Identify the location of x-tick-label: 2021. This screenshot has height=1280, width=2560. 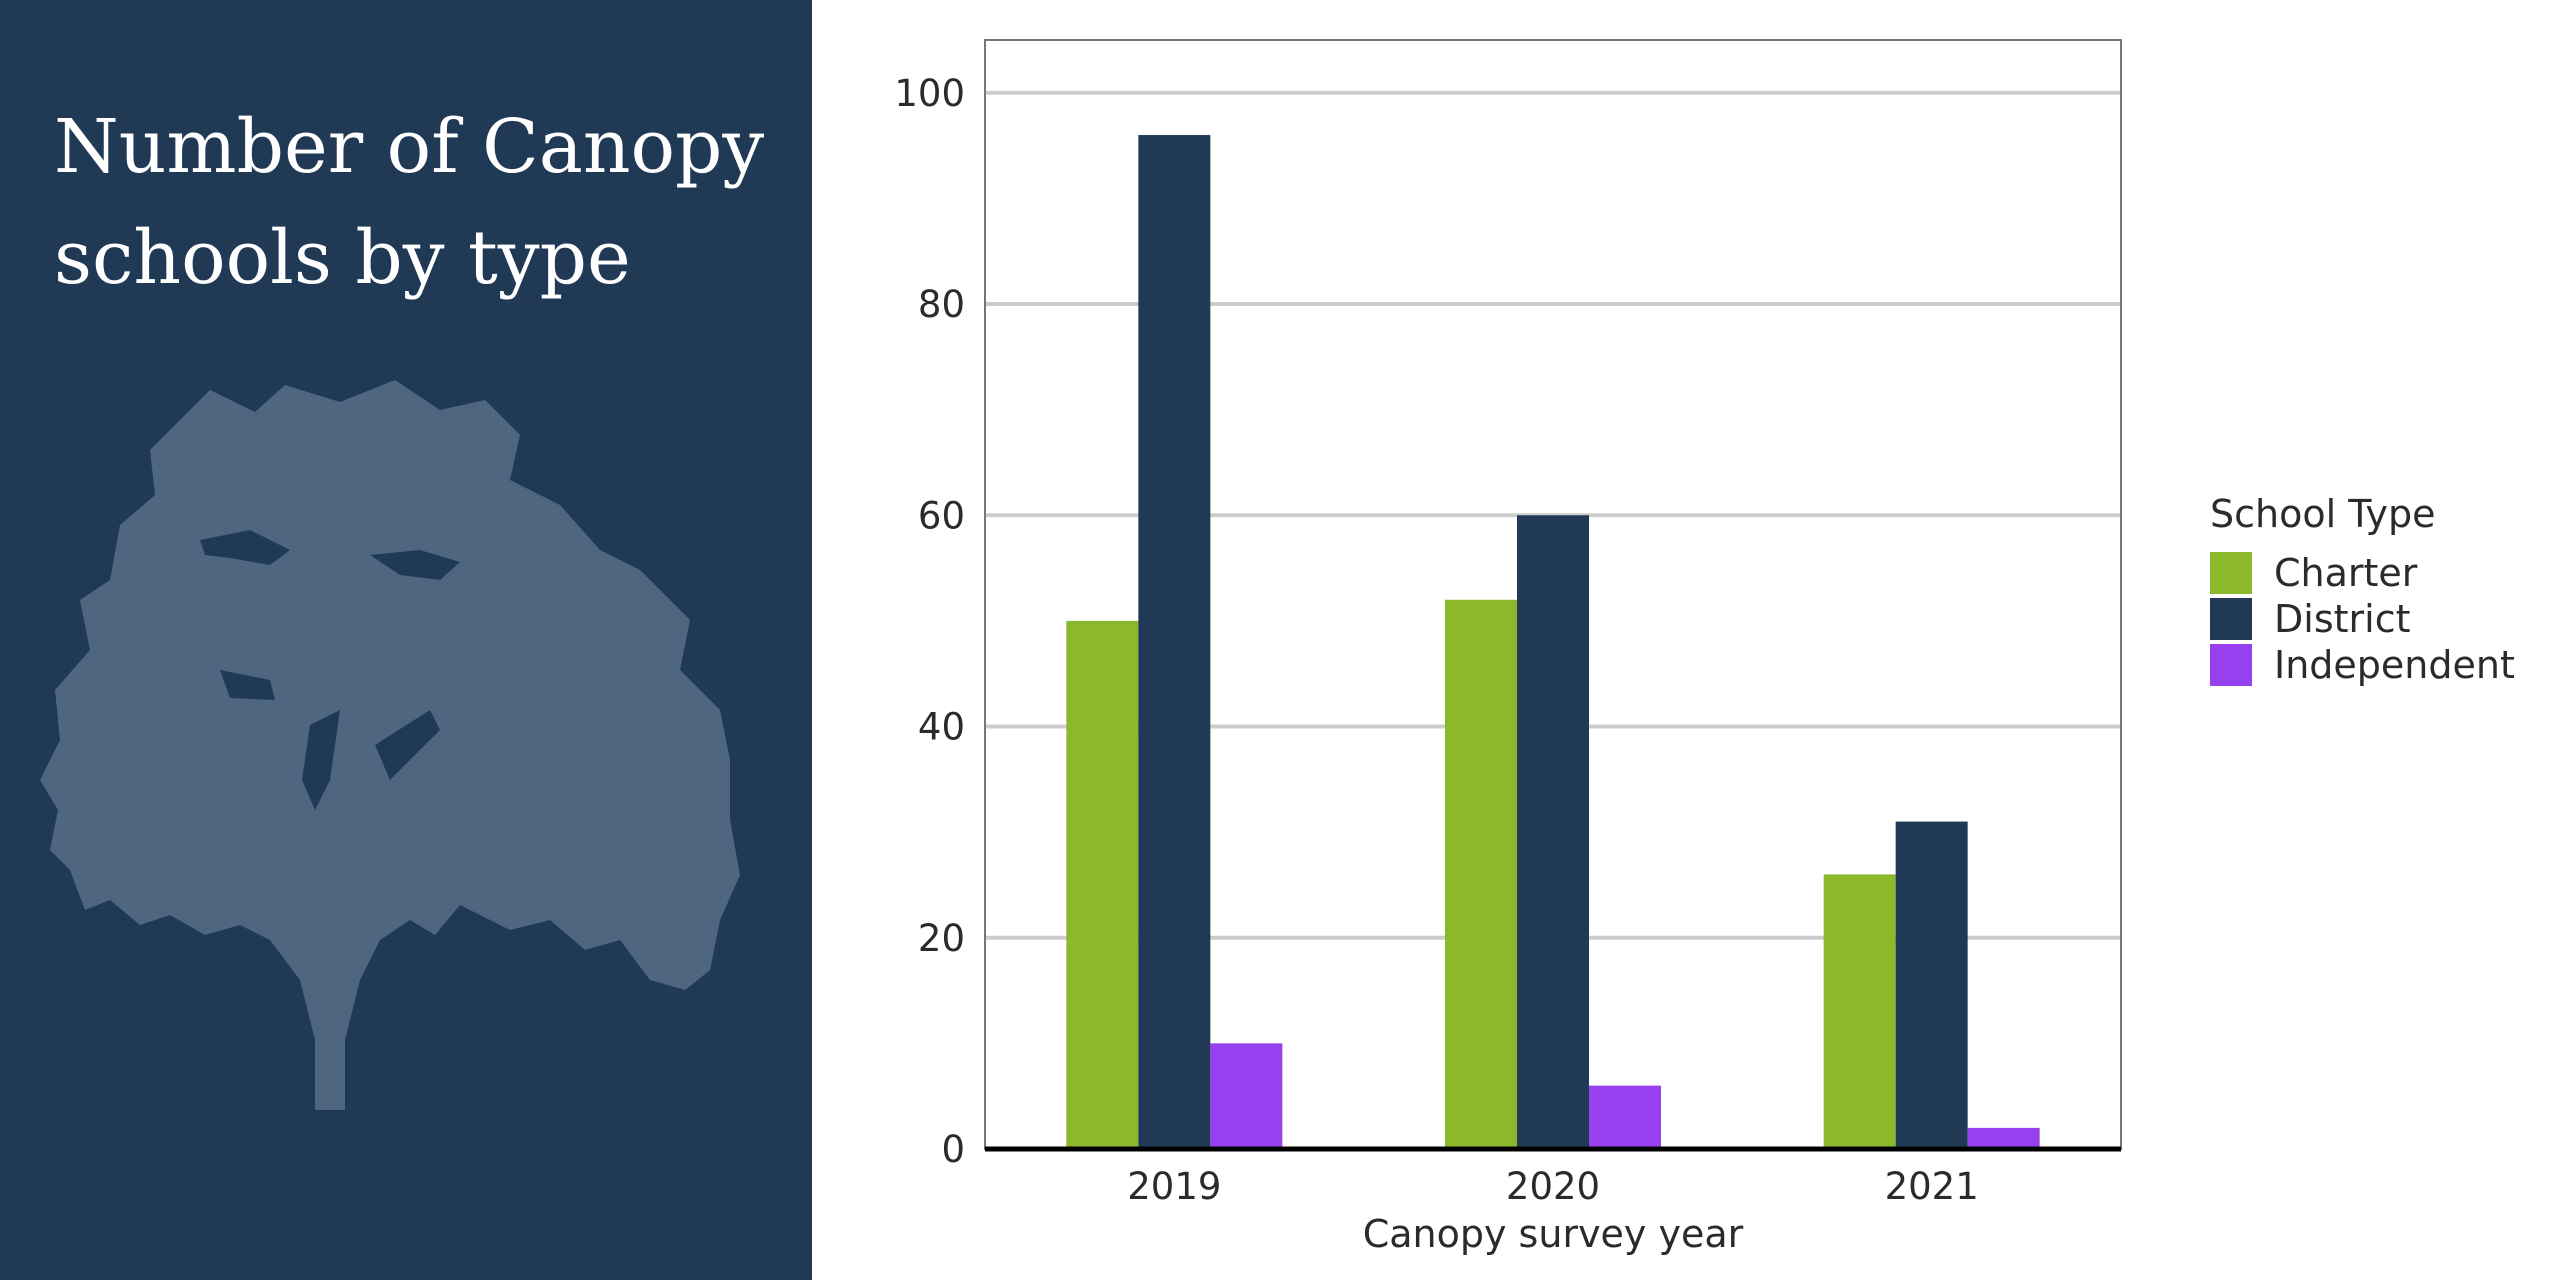
(1932, 1186).